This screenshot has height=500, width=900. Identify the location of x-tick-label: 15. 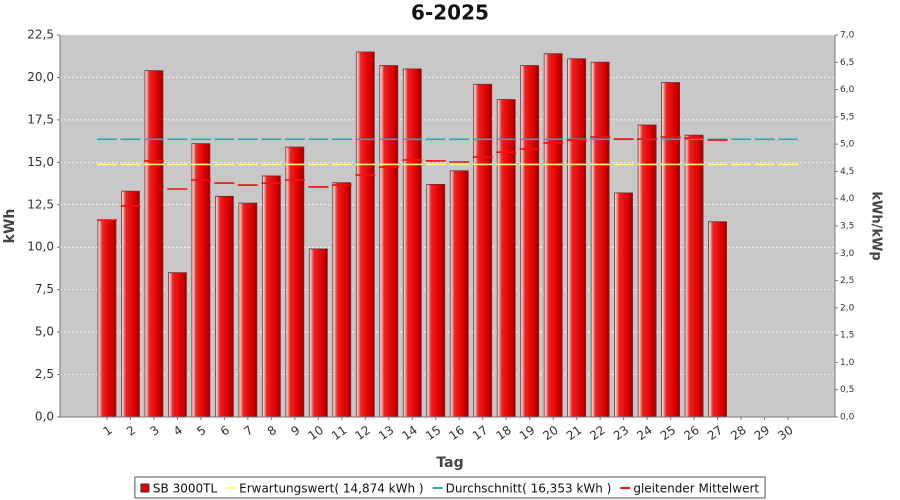
(433, 433).